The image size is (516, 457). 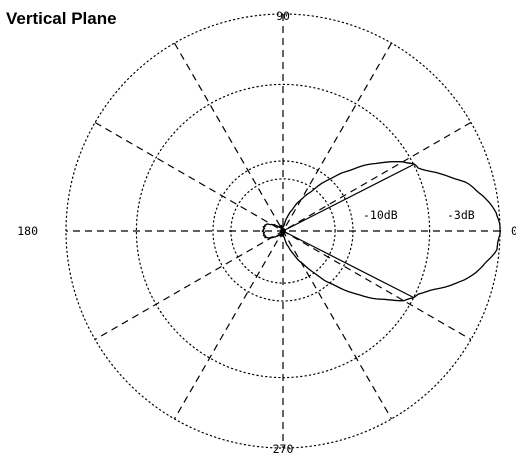 What do you see at coordinates (380, 215) in the screenshot?
I see `ring-label-10db: -10dB` at bounding box center [380, 215].